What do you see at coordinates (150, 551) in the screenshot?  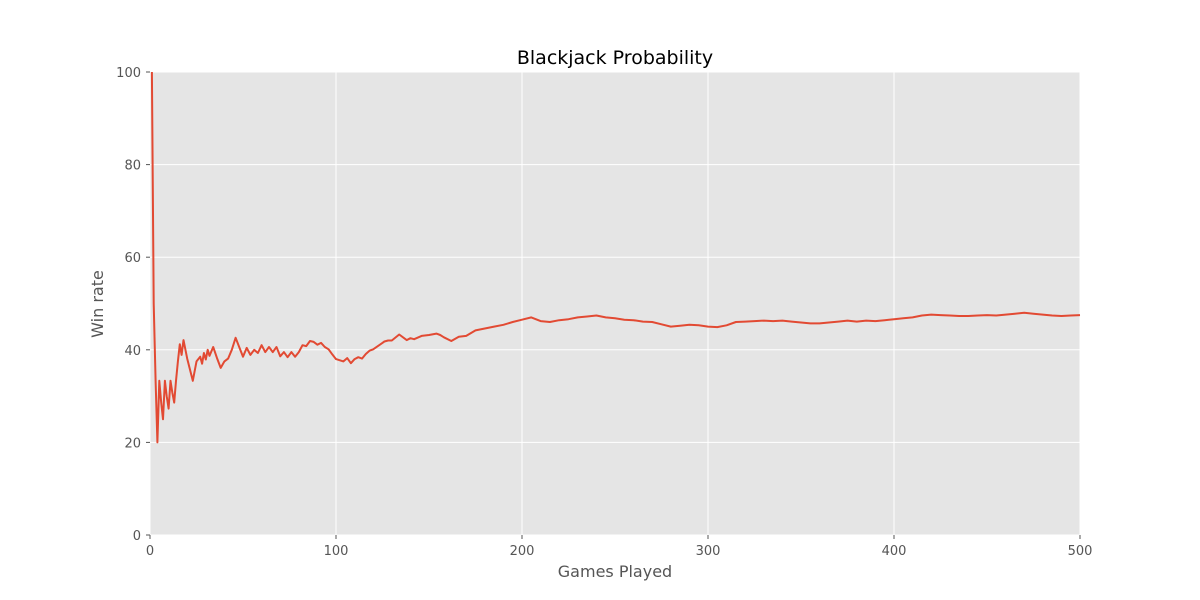 I see `x-tick-label: 0` at bounding box center [150, 551].